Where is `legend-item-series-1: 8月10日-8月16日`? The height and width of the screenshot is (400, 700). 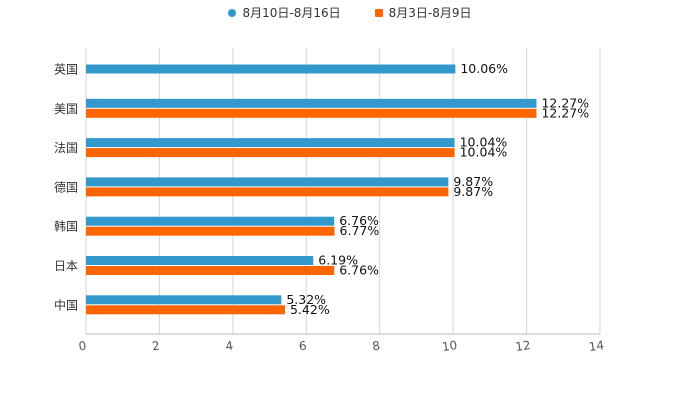
legend-item-series-1: 8月10日-8月16日 is located at coordinates (284, 12).